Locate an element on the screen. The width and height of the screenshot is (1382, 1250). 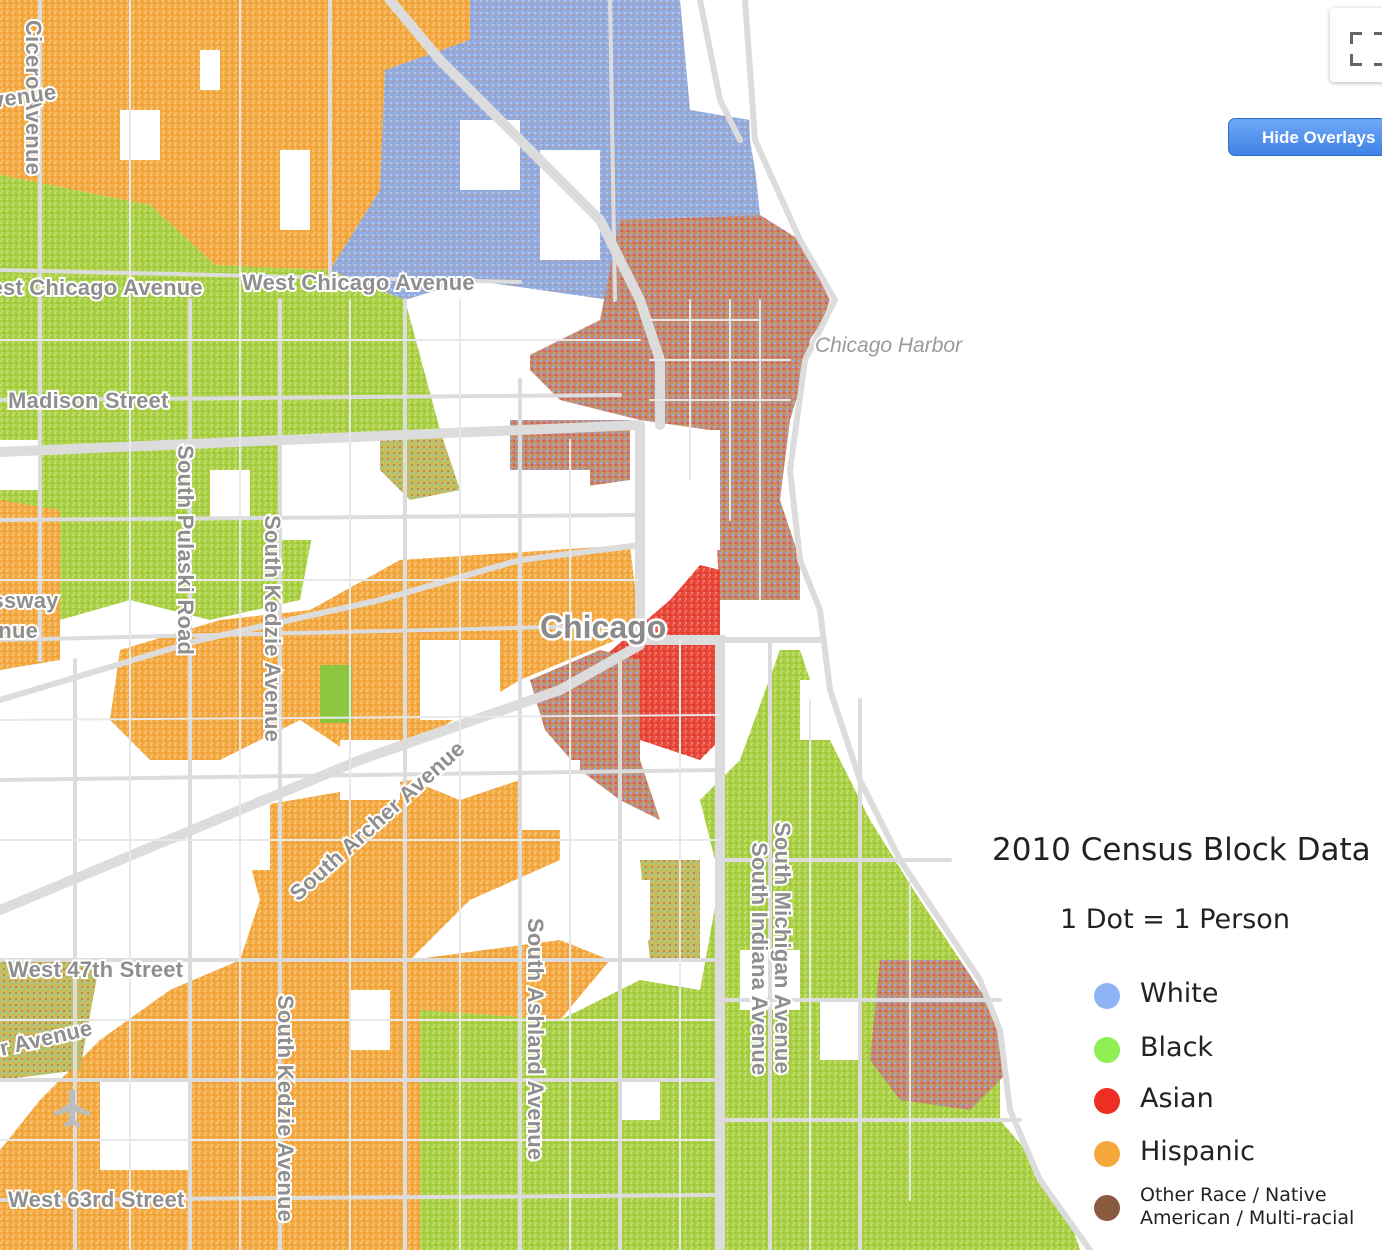
road-label: Stevenson Expressway is located at coordinates (29, 600).